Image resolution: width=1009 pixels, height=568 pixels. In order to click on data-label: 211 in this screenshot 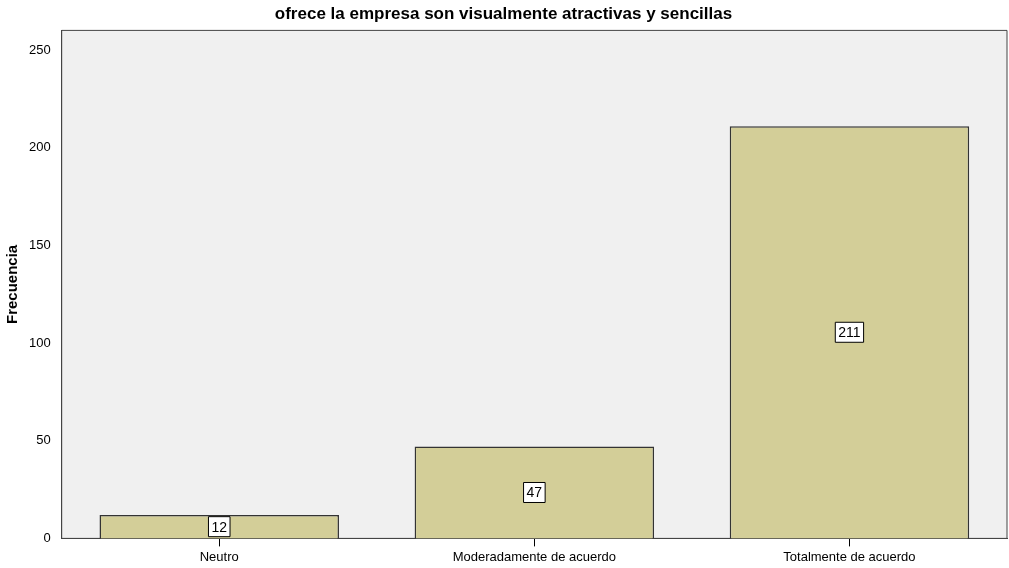, I will do `click(849, 332)`.